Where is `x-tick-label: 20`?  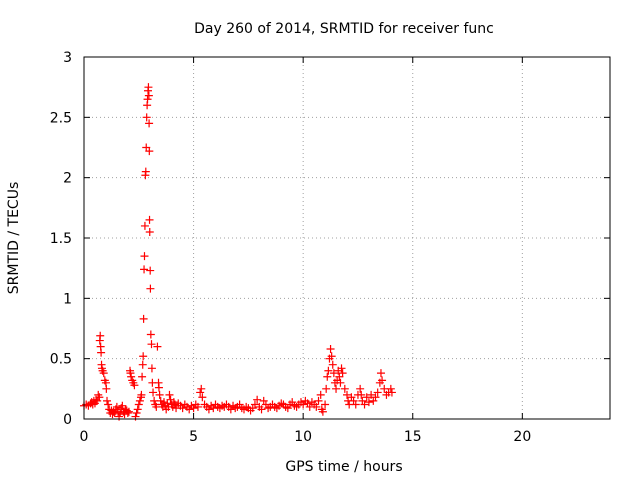
x-tick-label: 20 is located at coordinates (522, 437).